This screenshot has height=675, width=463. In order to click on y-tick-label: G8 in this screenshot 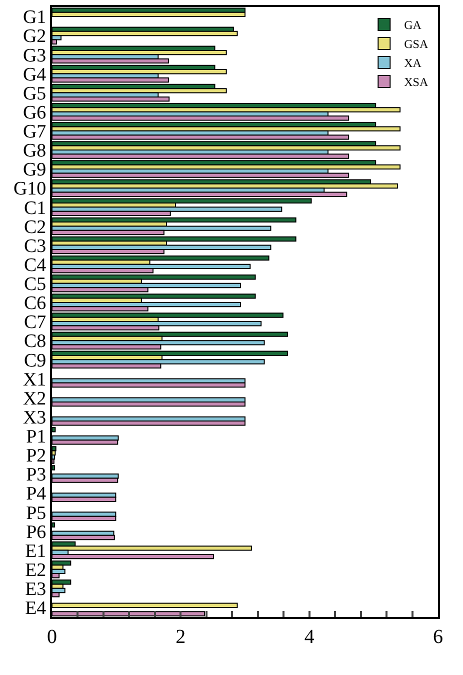, I will do `click(34, 151)`.